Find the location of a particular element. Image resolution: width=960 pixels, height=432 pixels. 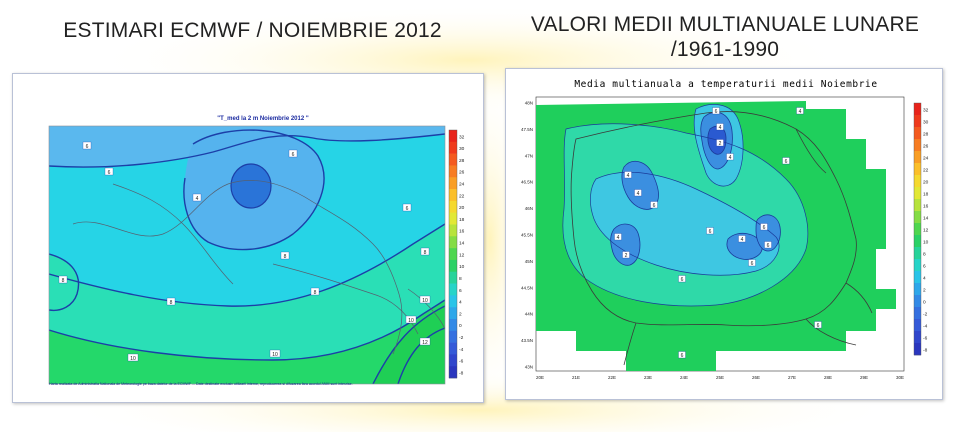

colorbar-tick-label: 28 is located at coordinates (926, 134).